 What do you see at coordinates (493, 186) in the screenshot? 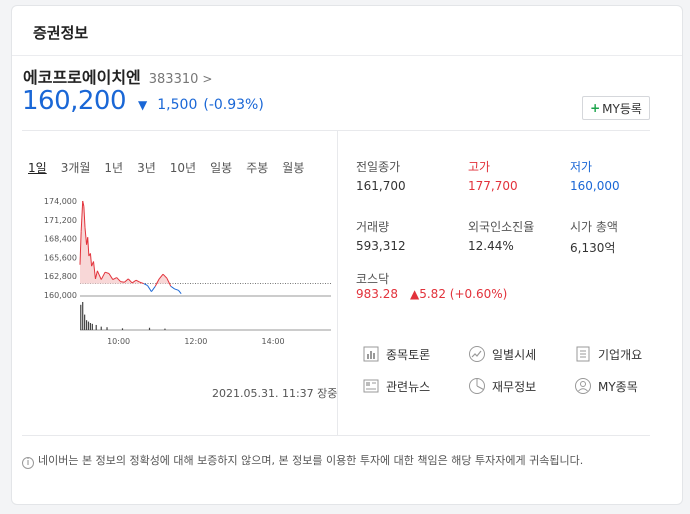
I see `high-value: 177,700` at bounding box center [493, 186].